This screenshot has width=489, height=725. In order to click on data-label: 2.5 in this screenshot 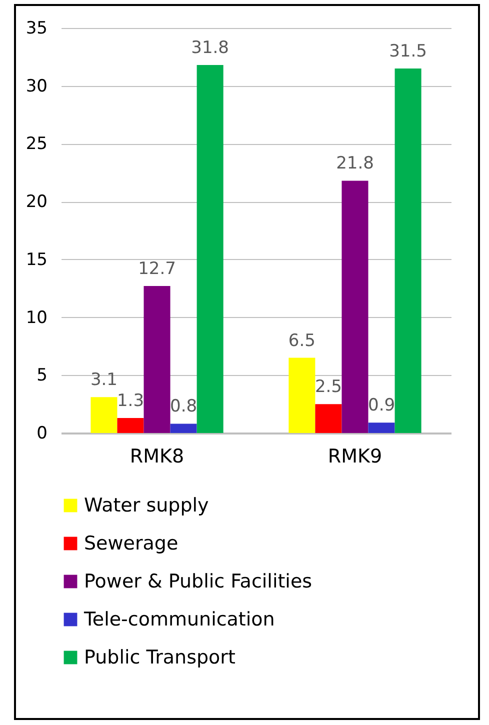, I will do `click(328, 387)`.